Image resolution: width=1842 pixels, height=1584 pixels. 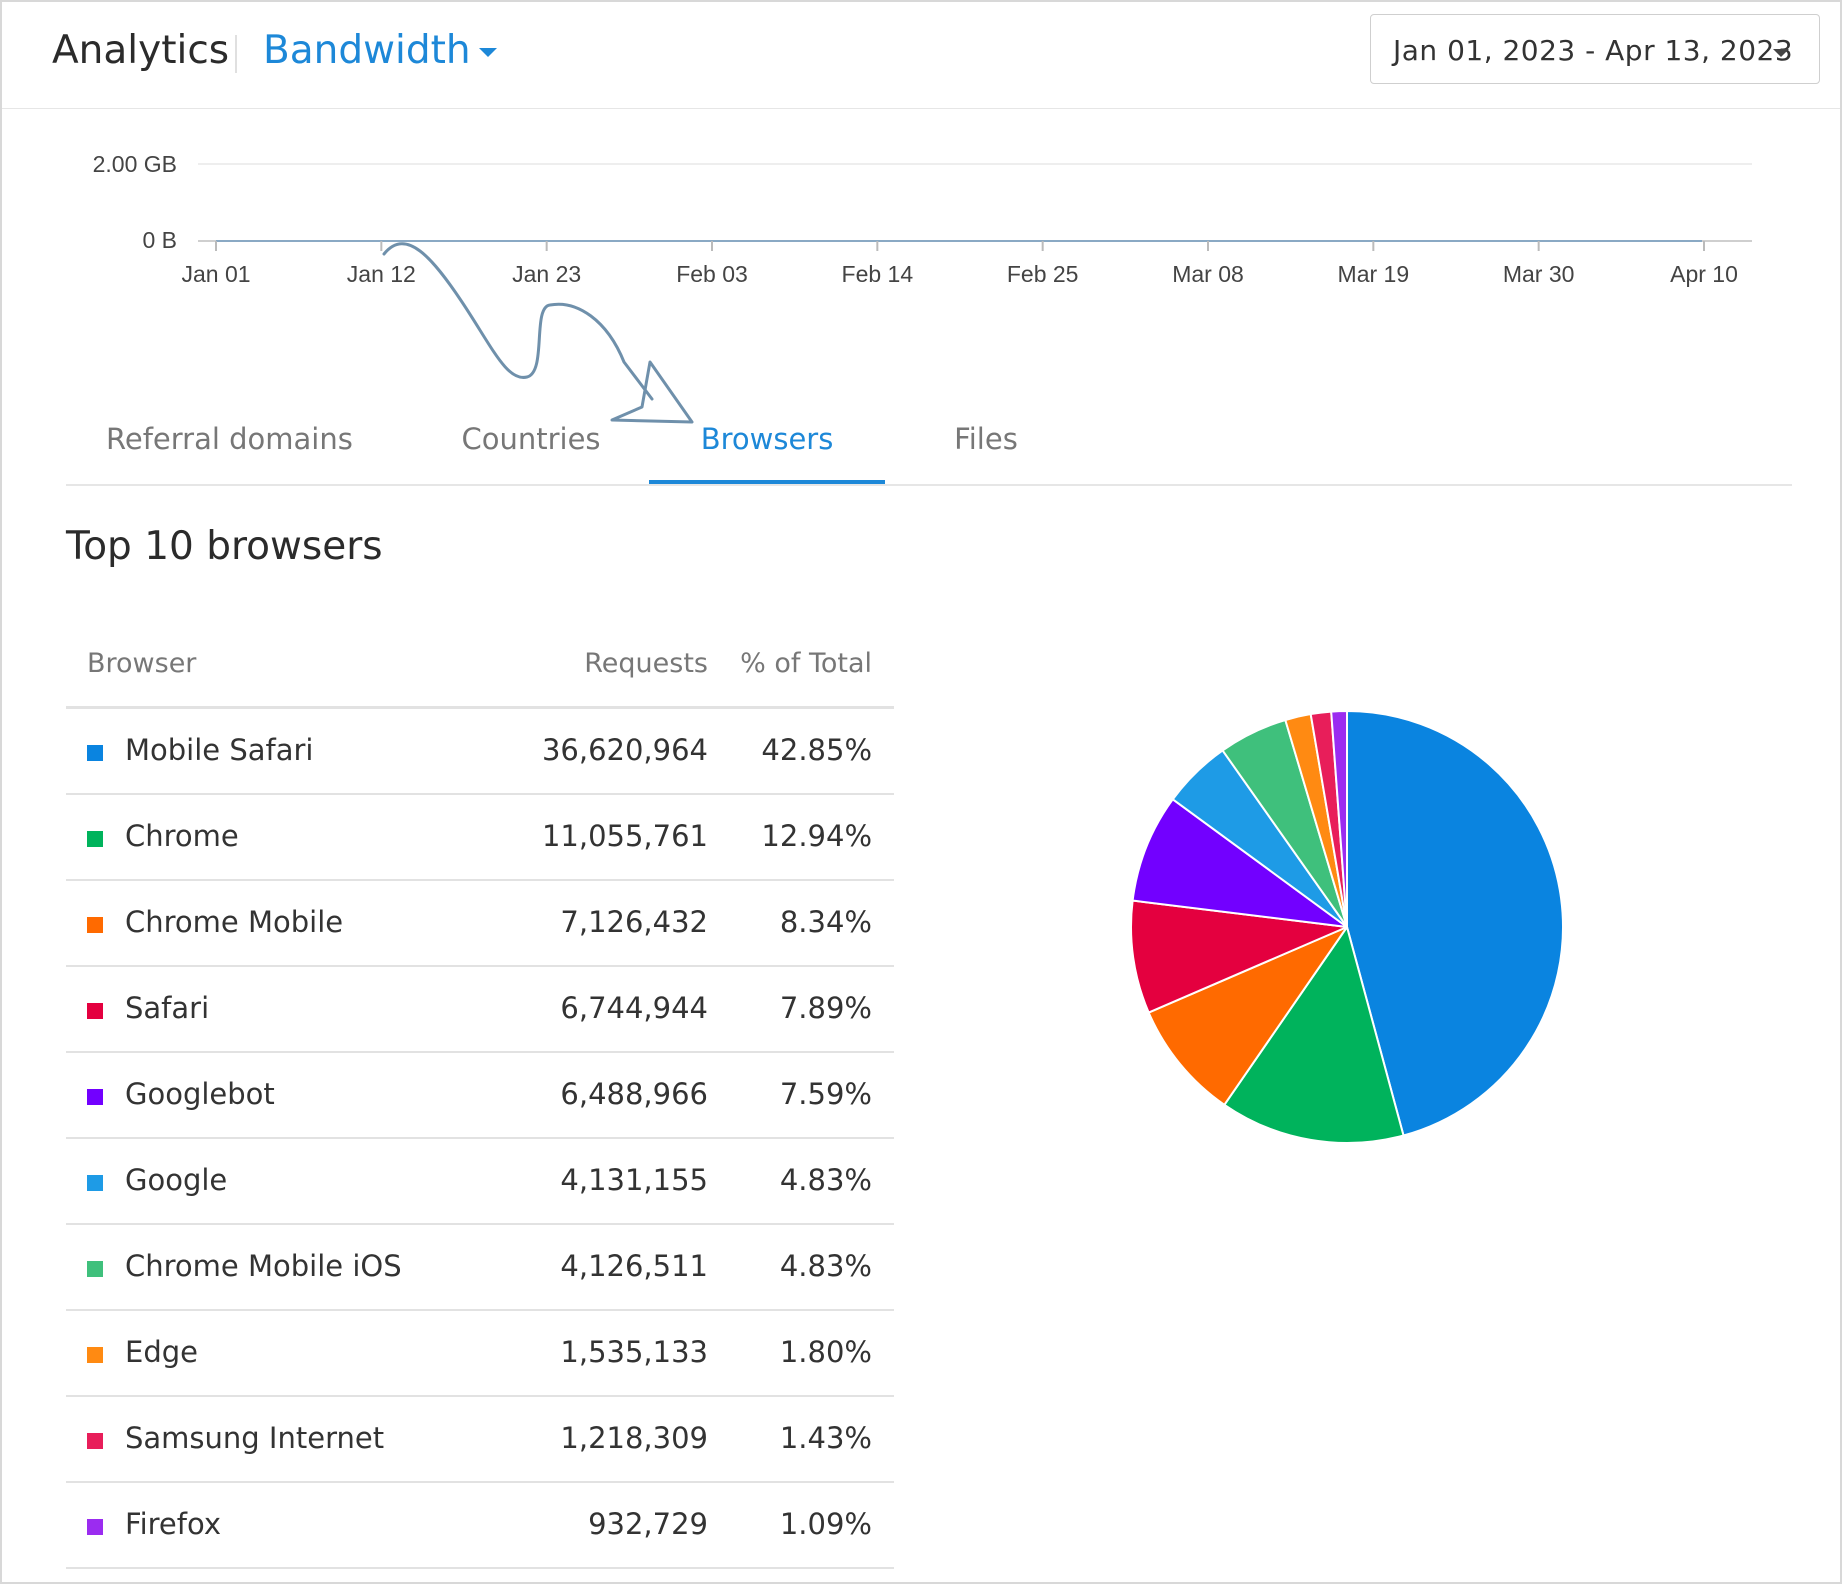 I want to click on browser-name: Chrome Mobile, so click(x=234, y=922).